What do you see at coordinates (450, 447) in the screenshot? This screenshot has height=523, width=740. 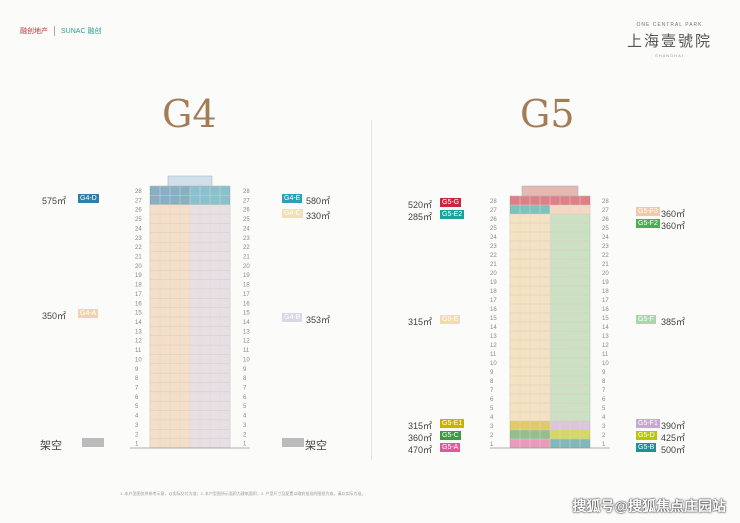 I see `g5-a-tag: G5-A` at bounding box center [450, 447].